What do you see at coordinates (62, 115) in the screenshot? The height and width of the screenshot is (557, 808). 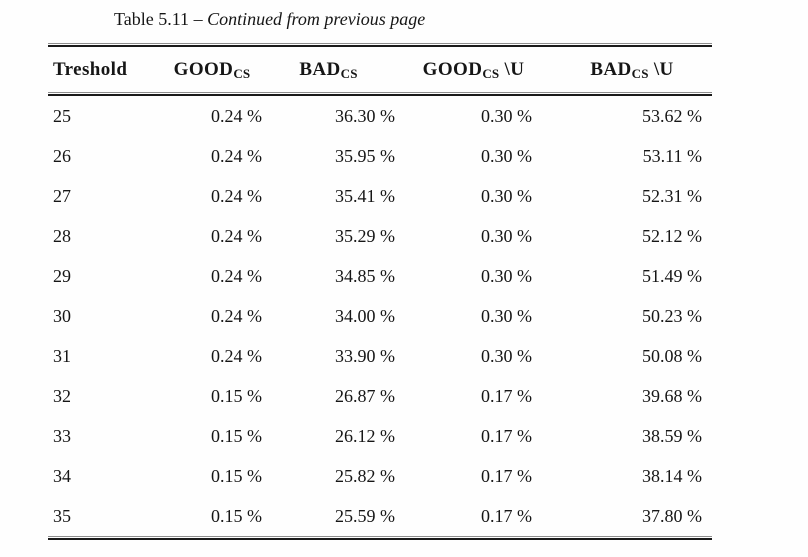 I see `cell-treshold: 25` at bounding box center [62, 115].